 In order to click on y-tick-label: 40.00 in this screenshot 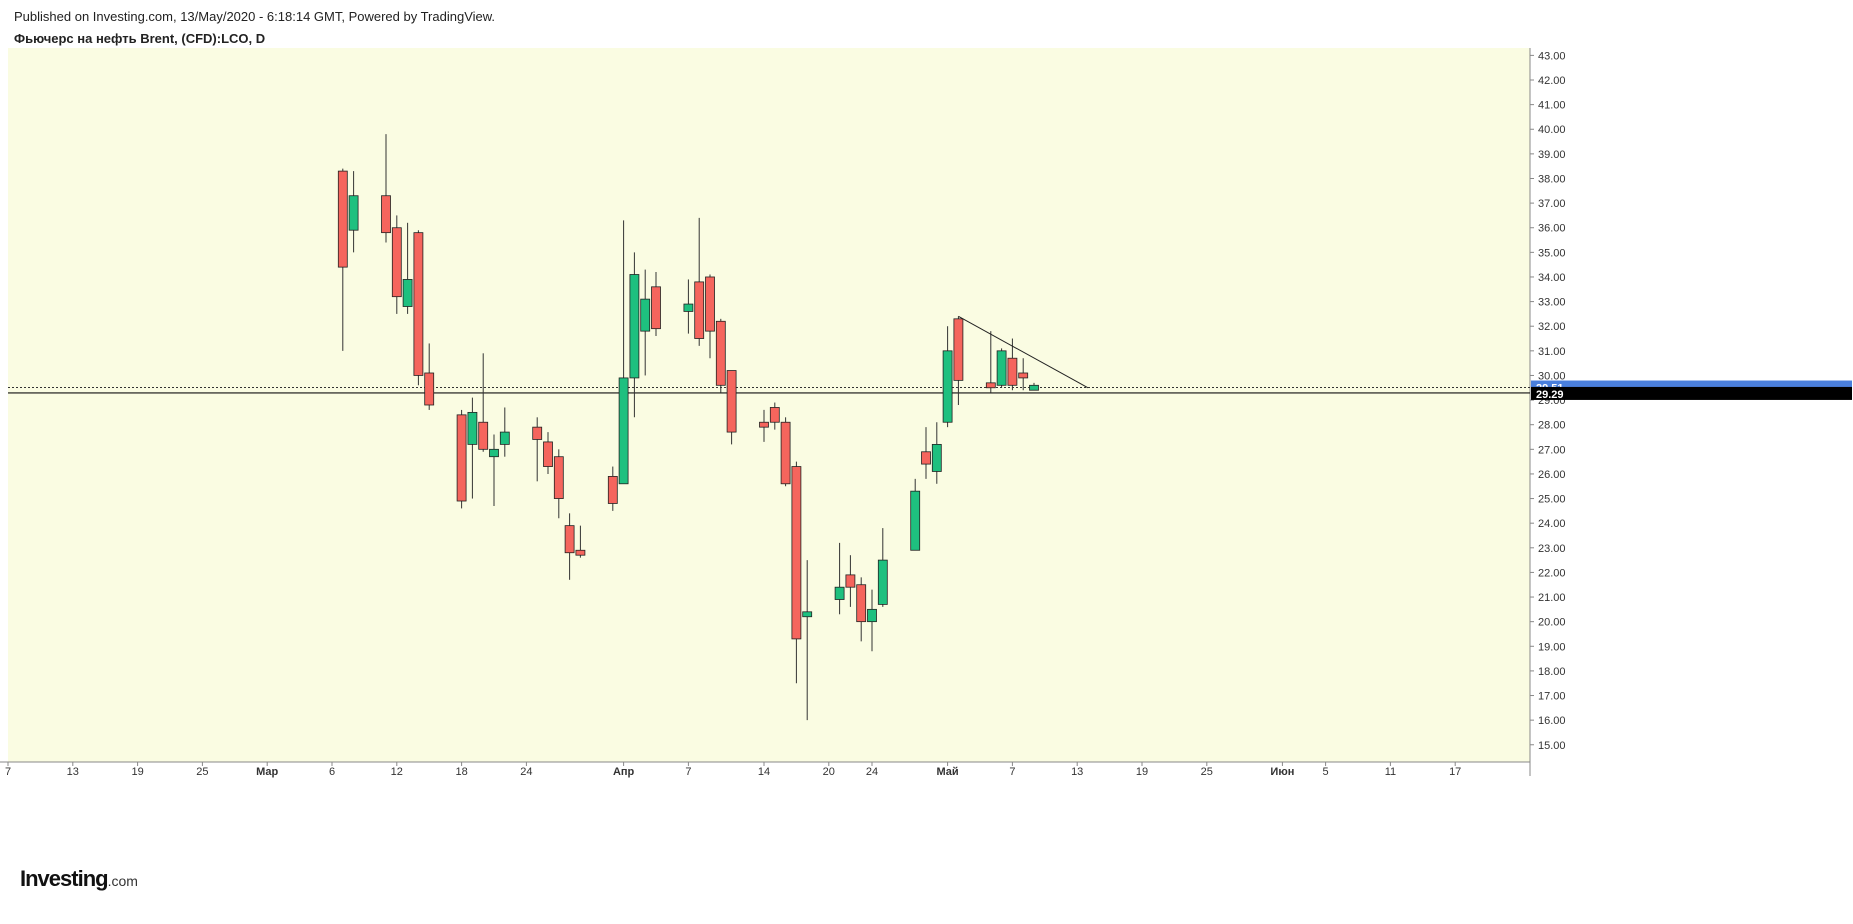, I will do `click(1552, 130)`.